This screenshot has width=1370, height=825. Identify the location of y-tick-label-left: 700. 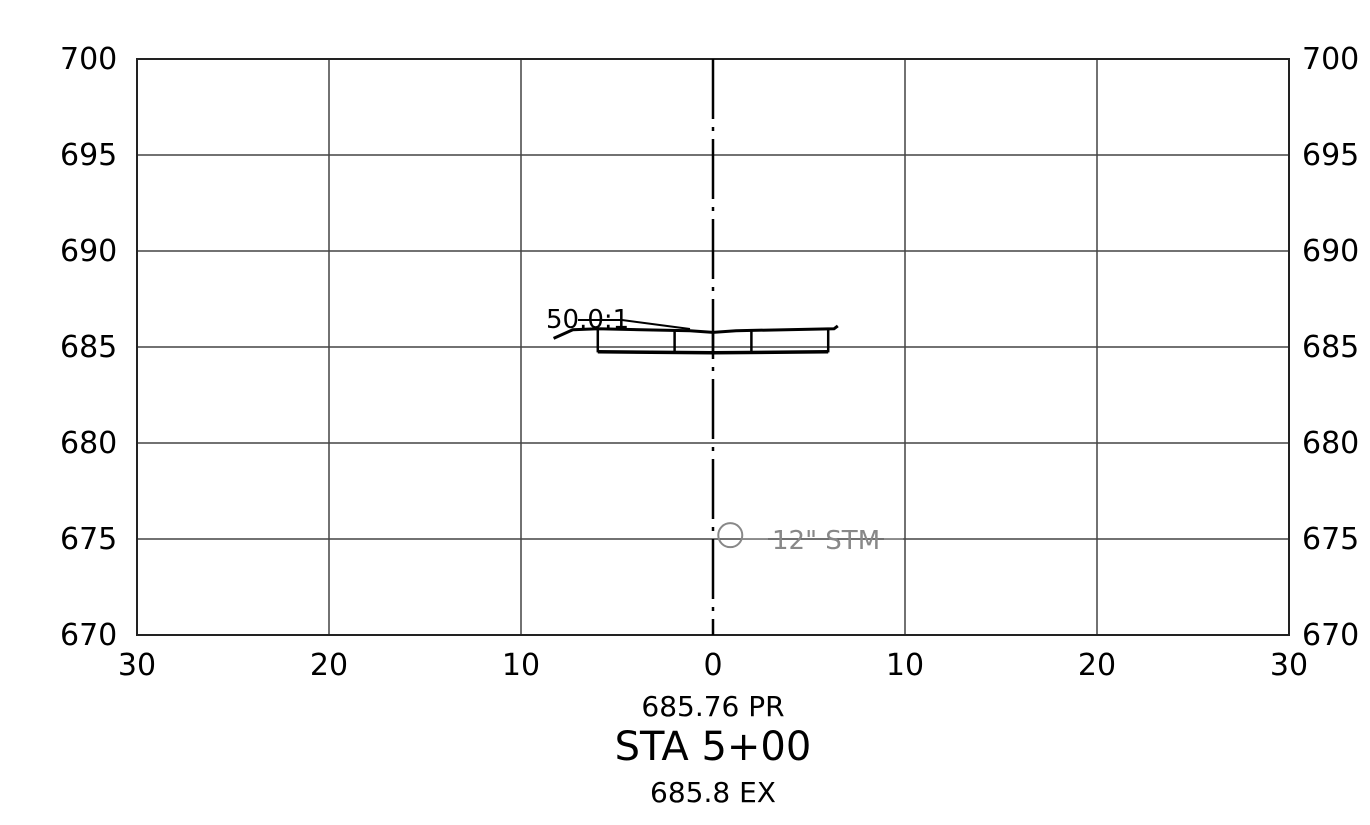
(88, 59).